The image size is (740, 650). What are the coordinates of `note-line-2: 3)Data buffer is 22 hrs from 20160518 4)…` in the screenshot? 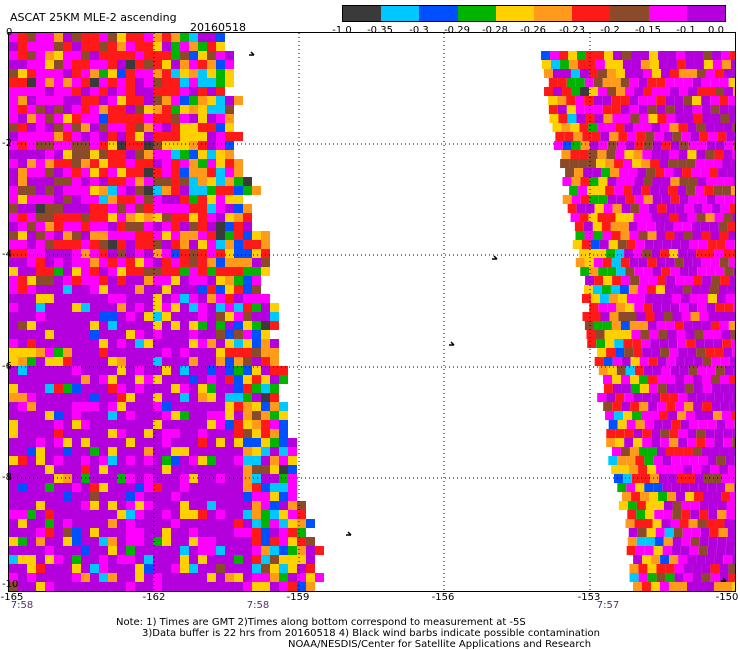 It's located at (371, 633).